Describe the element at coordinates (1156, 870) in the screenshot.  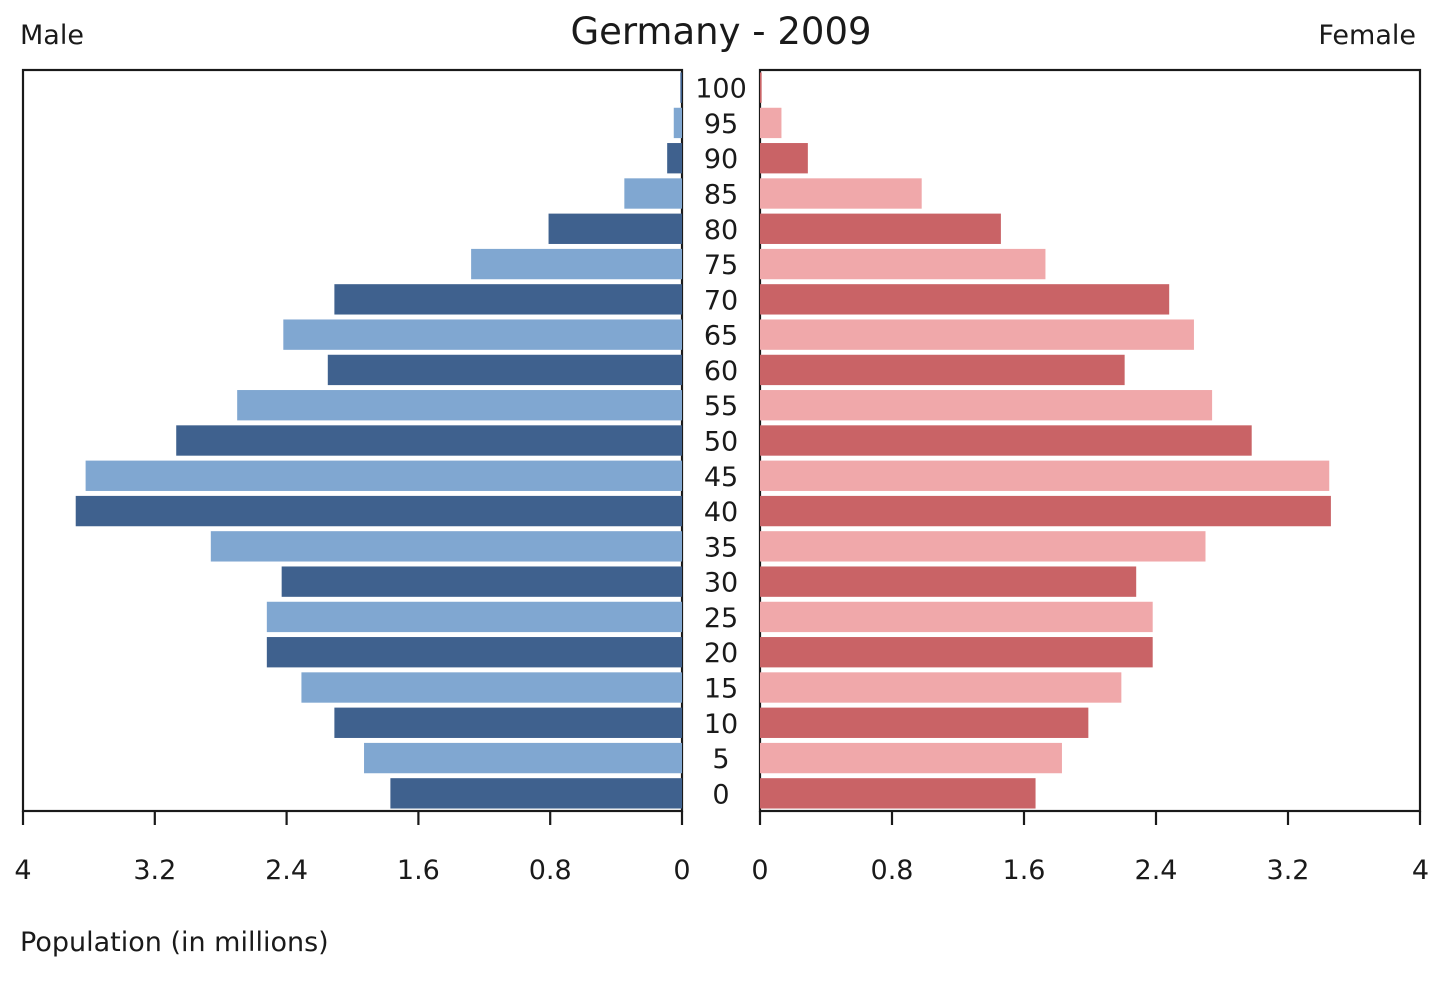
I see `female-x-tick-label-2.4: 2.4` at that location.